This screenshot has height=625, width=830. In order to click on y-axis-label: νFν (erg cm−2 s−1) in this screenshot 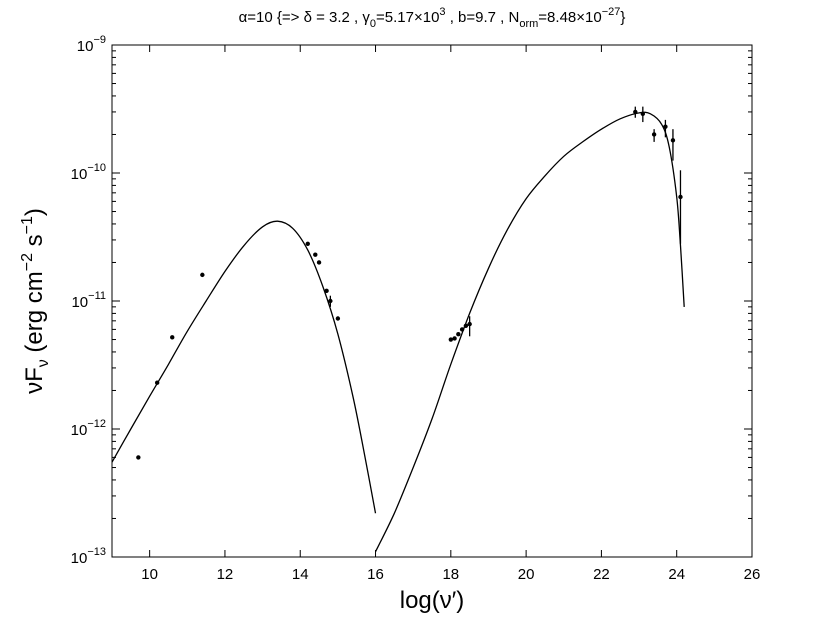, I will do `click(35, 301)`.